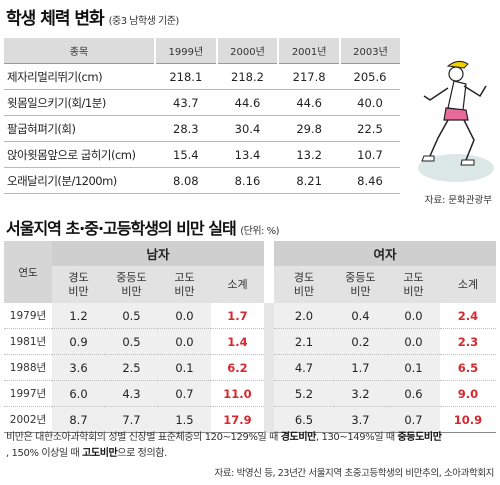 The image size is (500, 485). Describe the element at coordinates (28, 341) in the screenshot. I see `obesity-year: 1981년` at that location.